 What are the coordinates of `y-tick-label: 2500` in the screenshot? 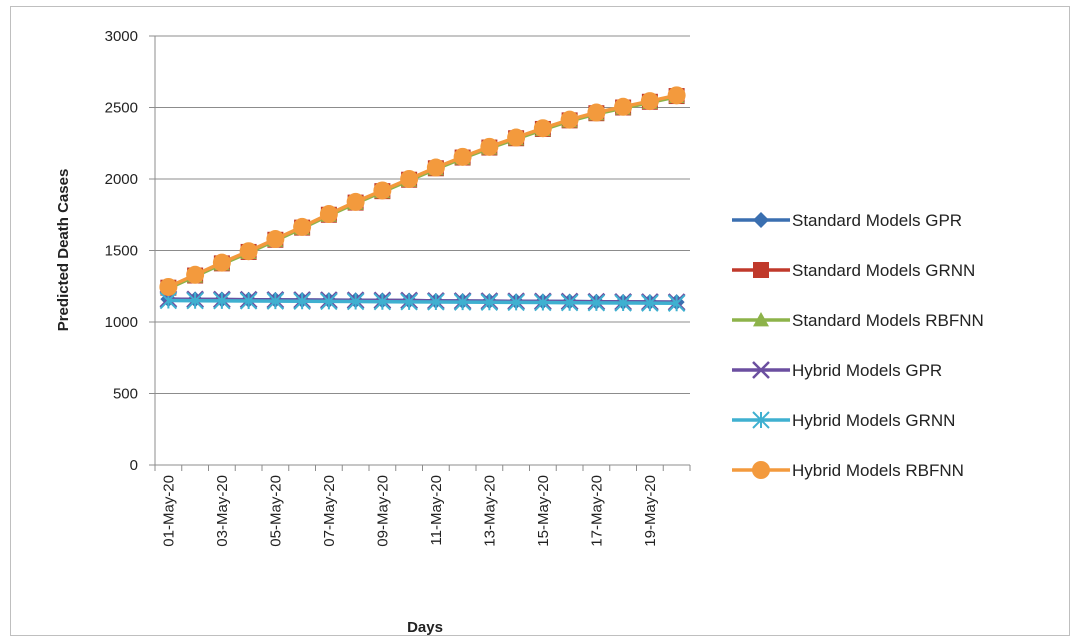 It's located at (121, 108).